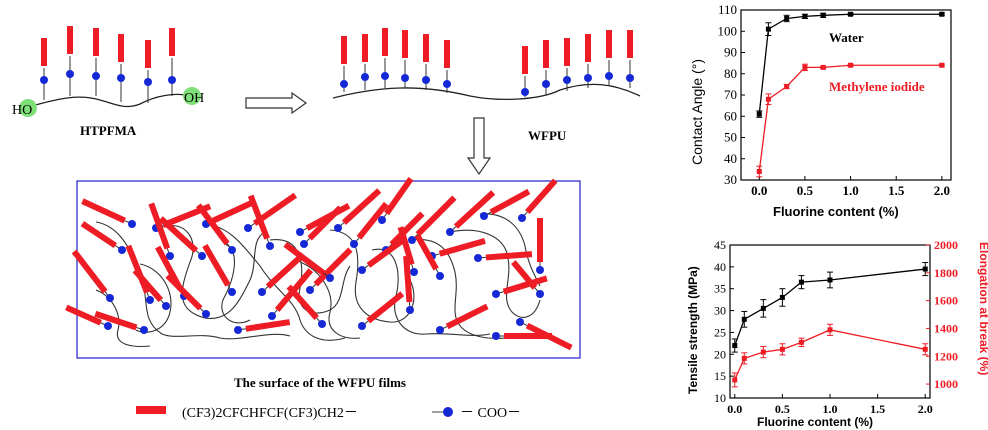 The height and width of the screenshot is (430, 988). I want to click on legend-methylene-iodide: Methylene iodide, so click(877, 86).